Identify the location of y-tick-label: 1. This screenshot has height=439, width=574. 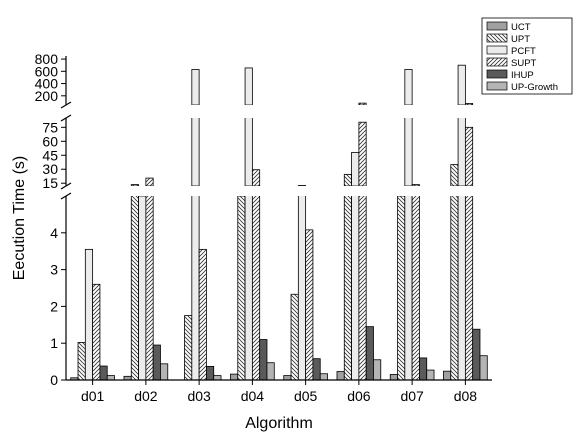
(54, 343).